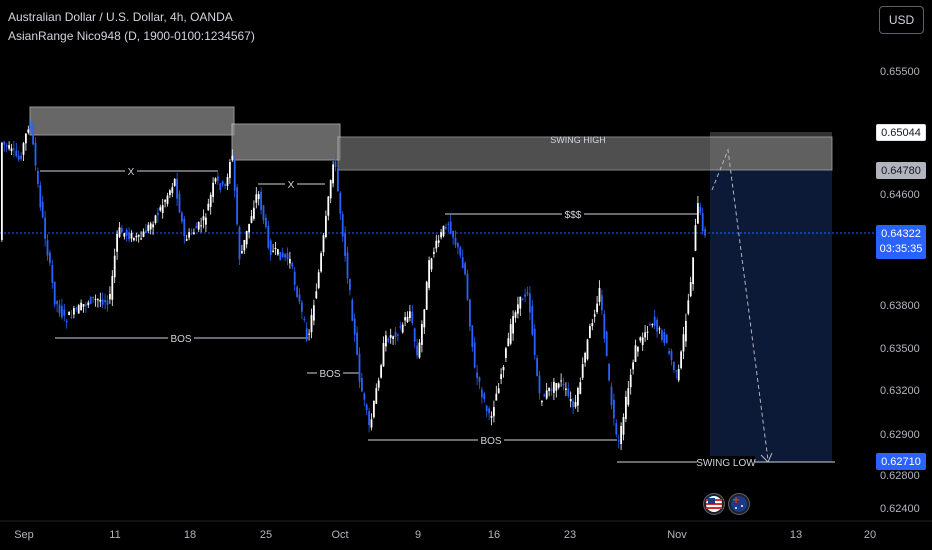  What do you see at coordinates (585, 153) in the screenshot?
I see `swing-high-zone` at bounding box center [585, 153].